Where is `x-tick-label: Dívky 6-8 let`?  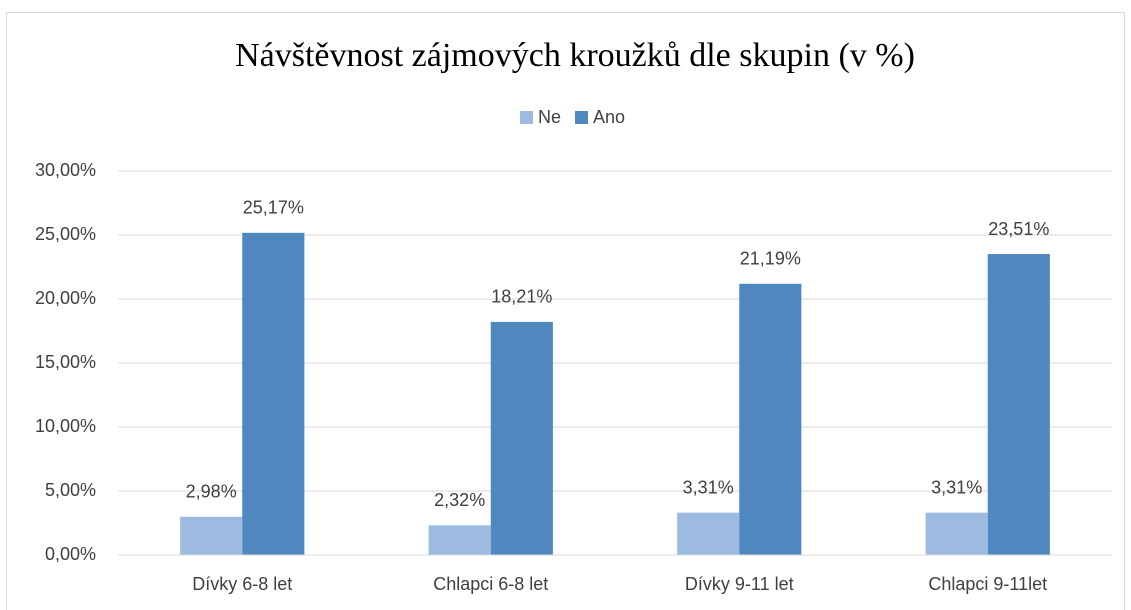
x-tick-label: Dívky 6-8 let is located at coordinates (242, 584).